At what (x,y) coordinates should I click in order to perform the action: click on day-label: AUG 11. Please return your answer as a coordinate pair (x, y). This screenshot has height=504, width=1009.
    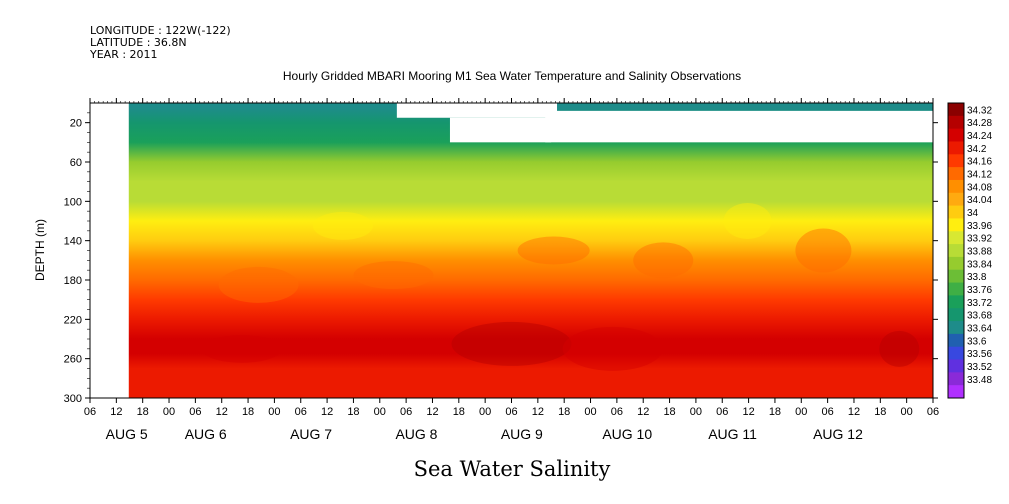
    Looking at the image, I should click on (732, 434).